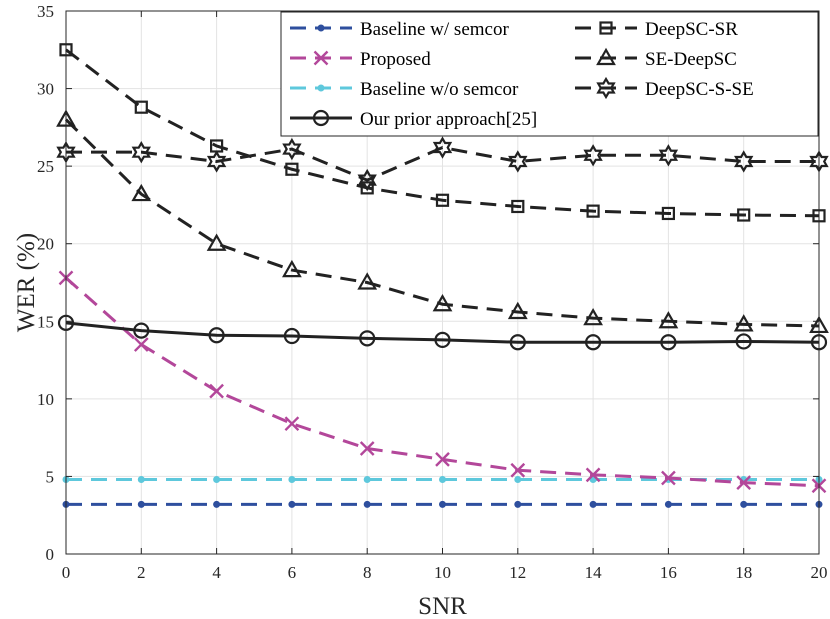 The height and width of the screenshot is (619, 830). Describe the element at coordinates (292, 572) in the screenshot. I see `x-tick-label: 6` at that location.